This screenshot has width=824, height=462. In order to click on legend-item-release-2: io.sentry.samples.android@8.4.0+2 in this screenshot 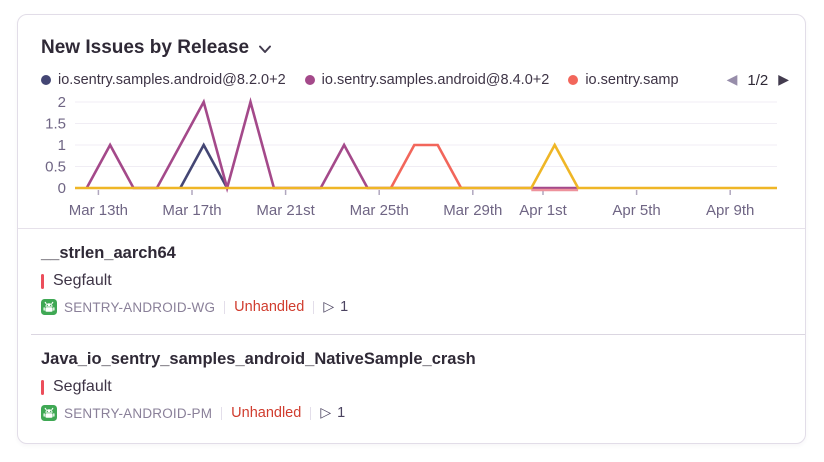, I will do `click(427, 80)`.